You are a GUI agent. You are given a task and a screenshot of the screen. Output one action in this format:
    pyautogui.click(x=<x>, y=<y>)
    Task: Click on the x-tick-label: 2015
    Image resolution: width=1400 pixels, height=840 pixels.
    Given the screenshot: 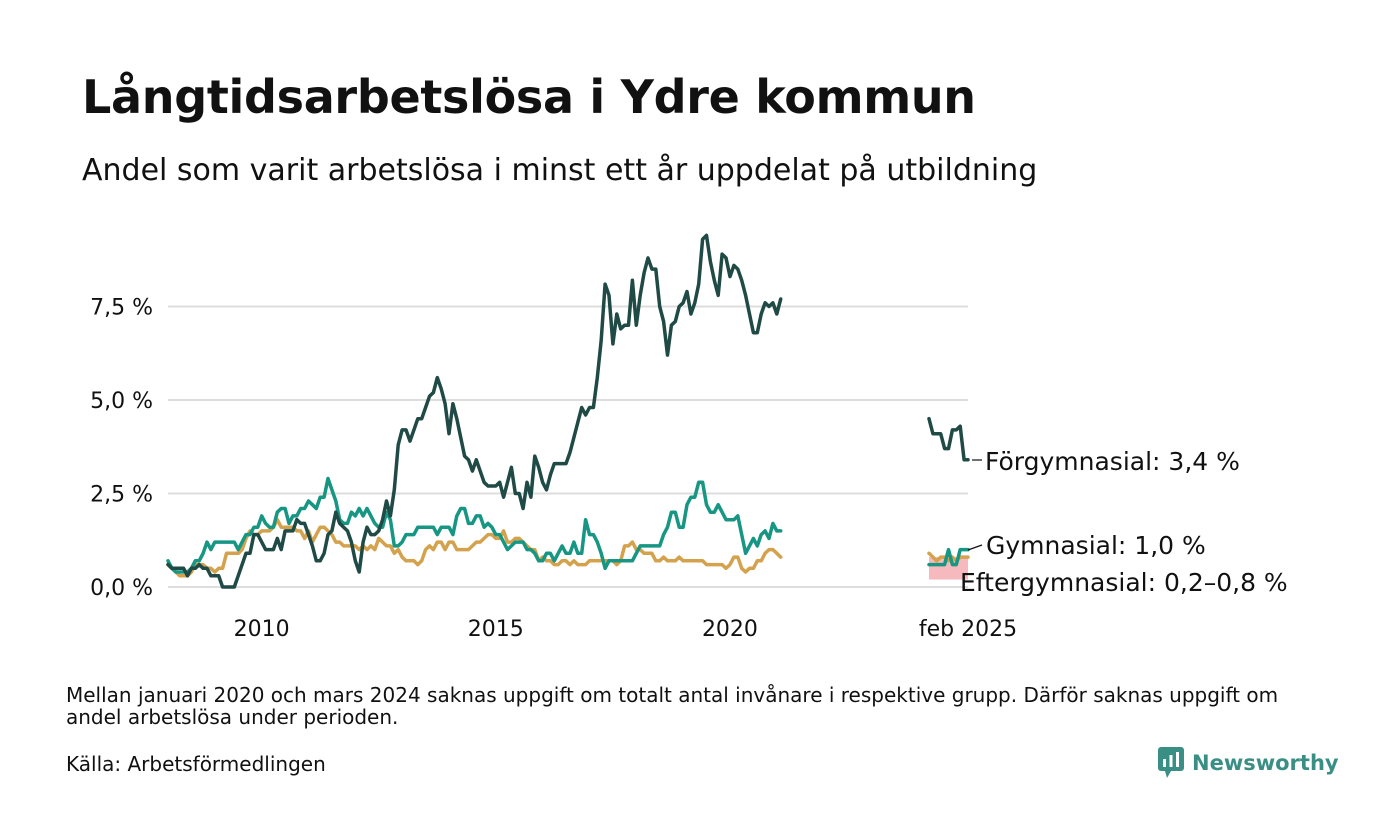 What is the action you would take?
    pyautogui.click(x=496, y=629)
    